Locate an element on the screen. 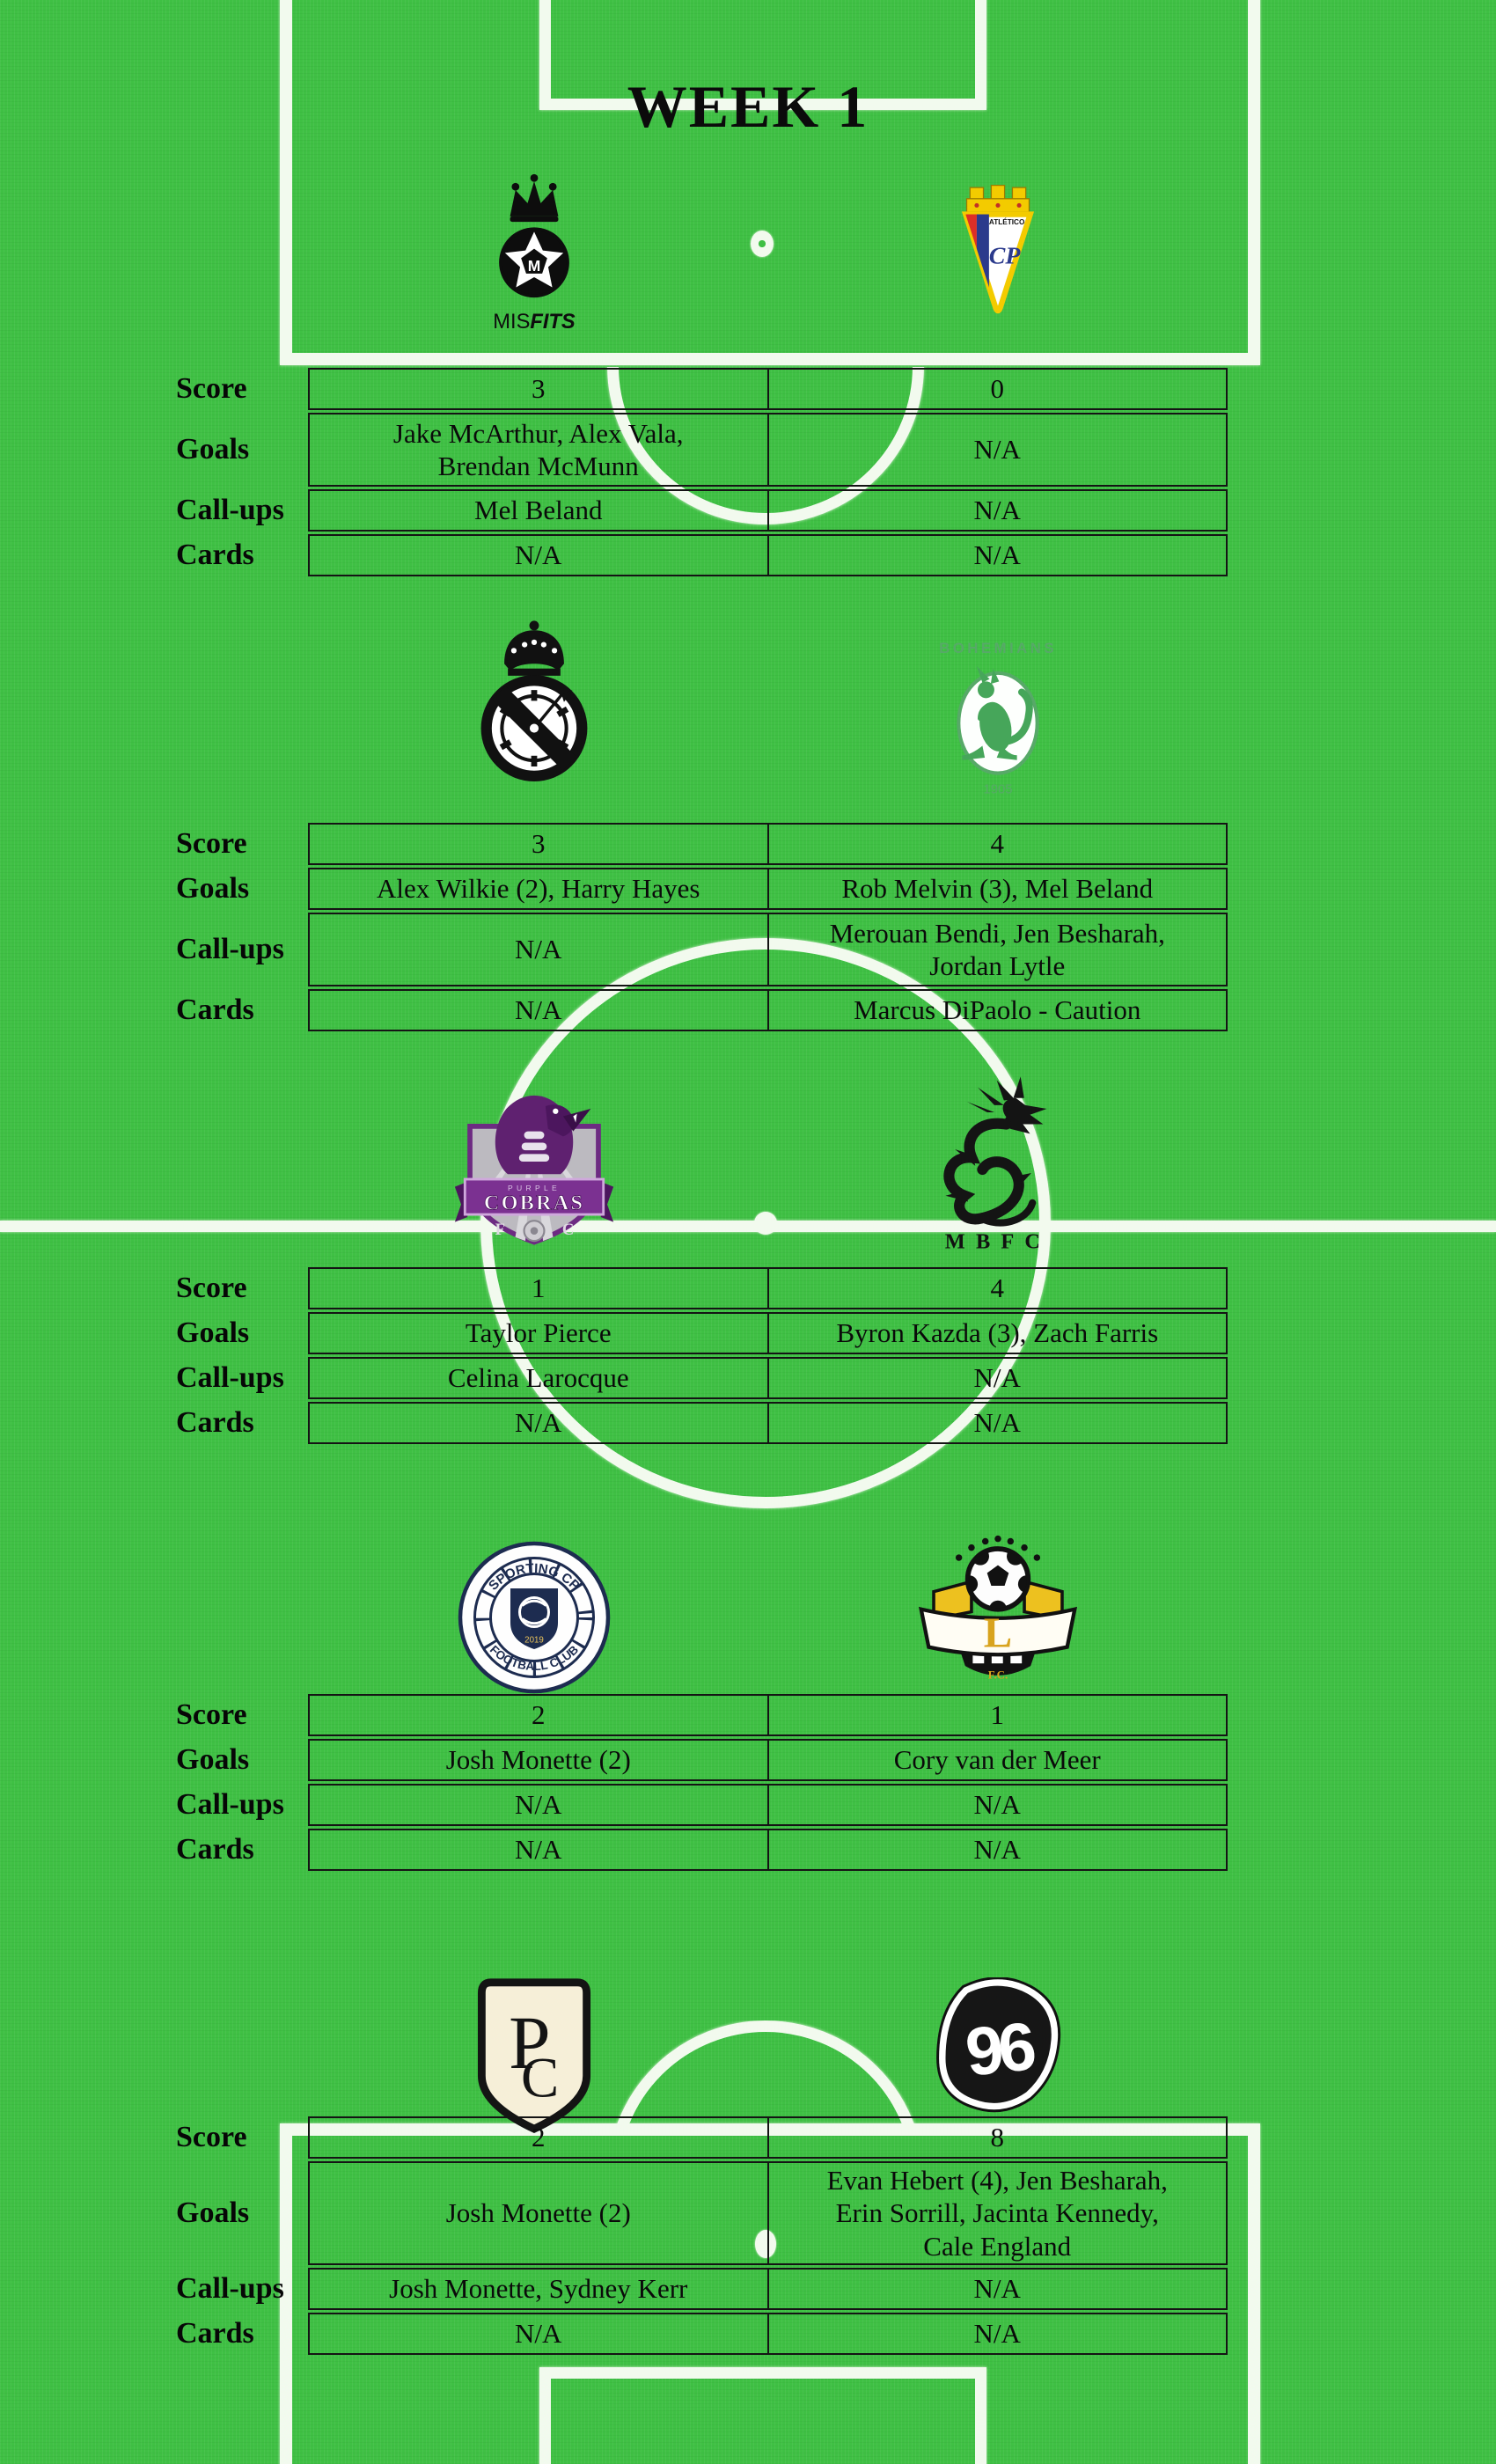  callups-home: Josh Monette, Sydney Kerr is located at coordinates (539, 2289).